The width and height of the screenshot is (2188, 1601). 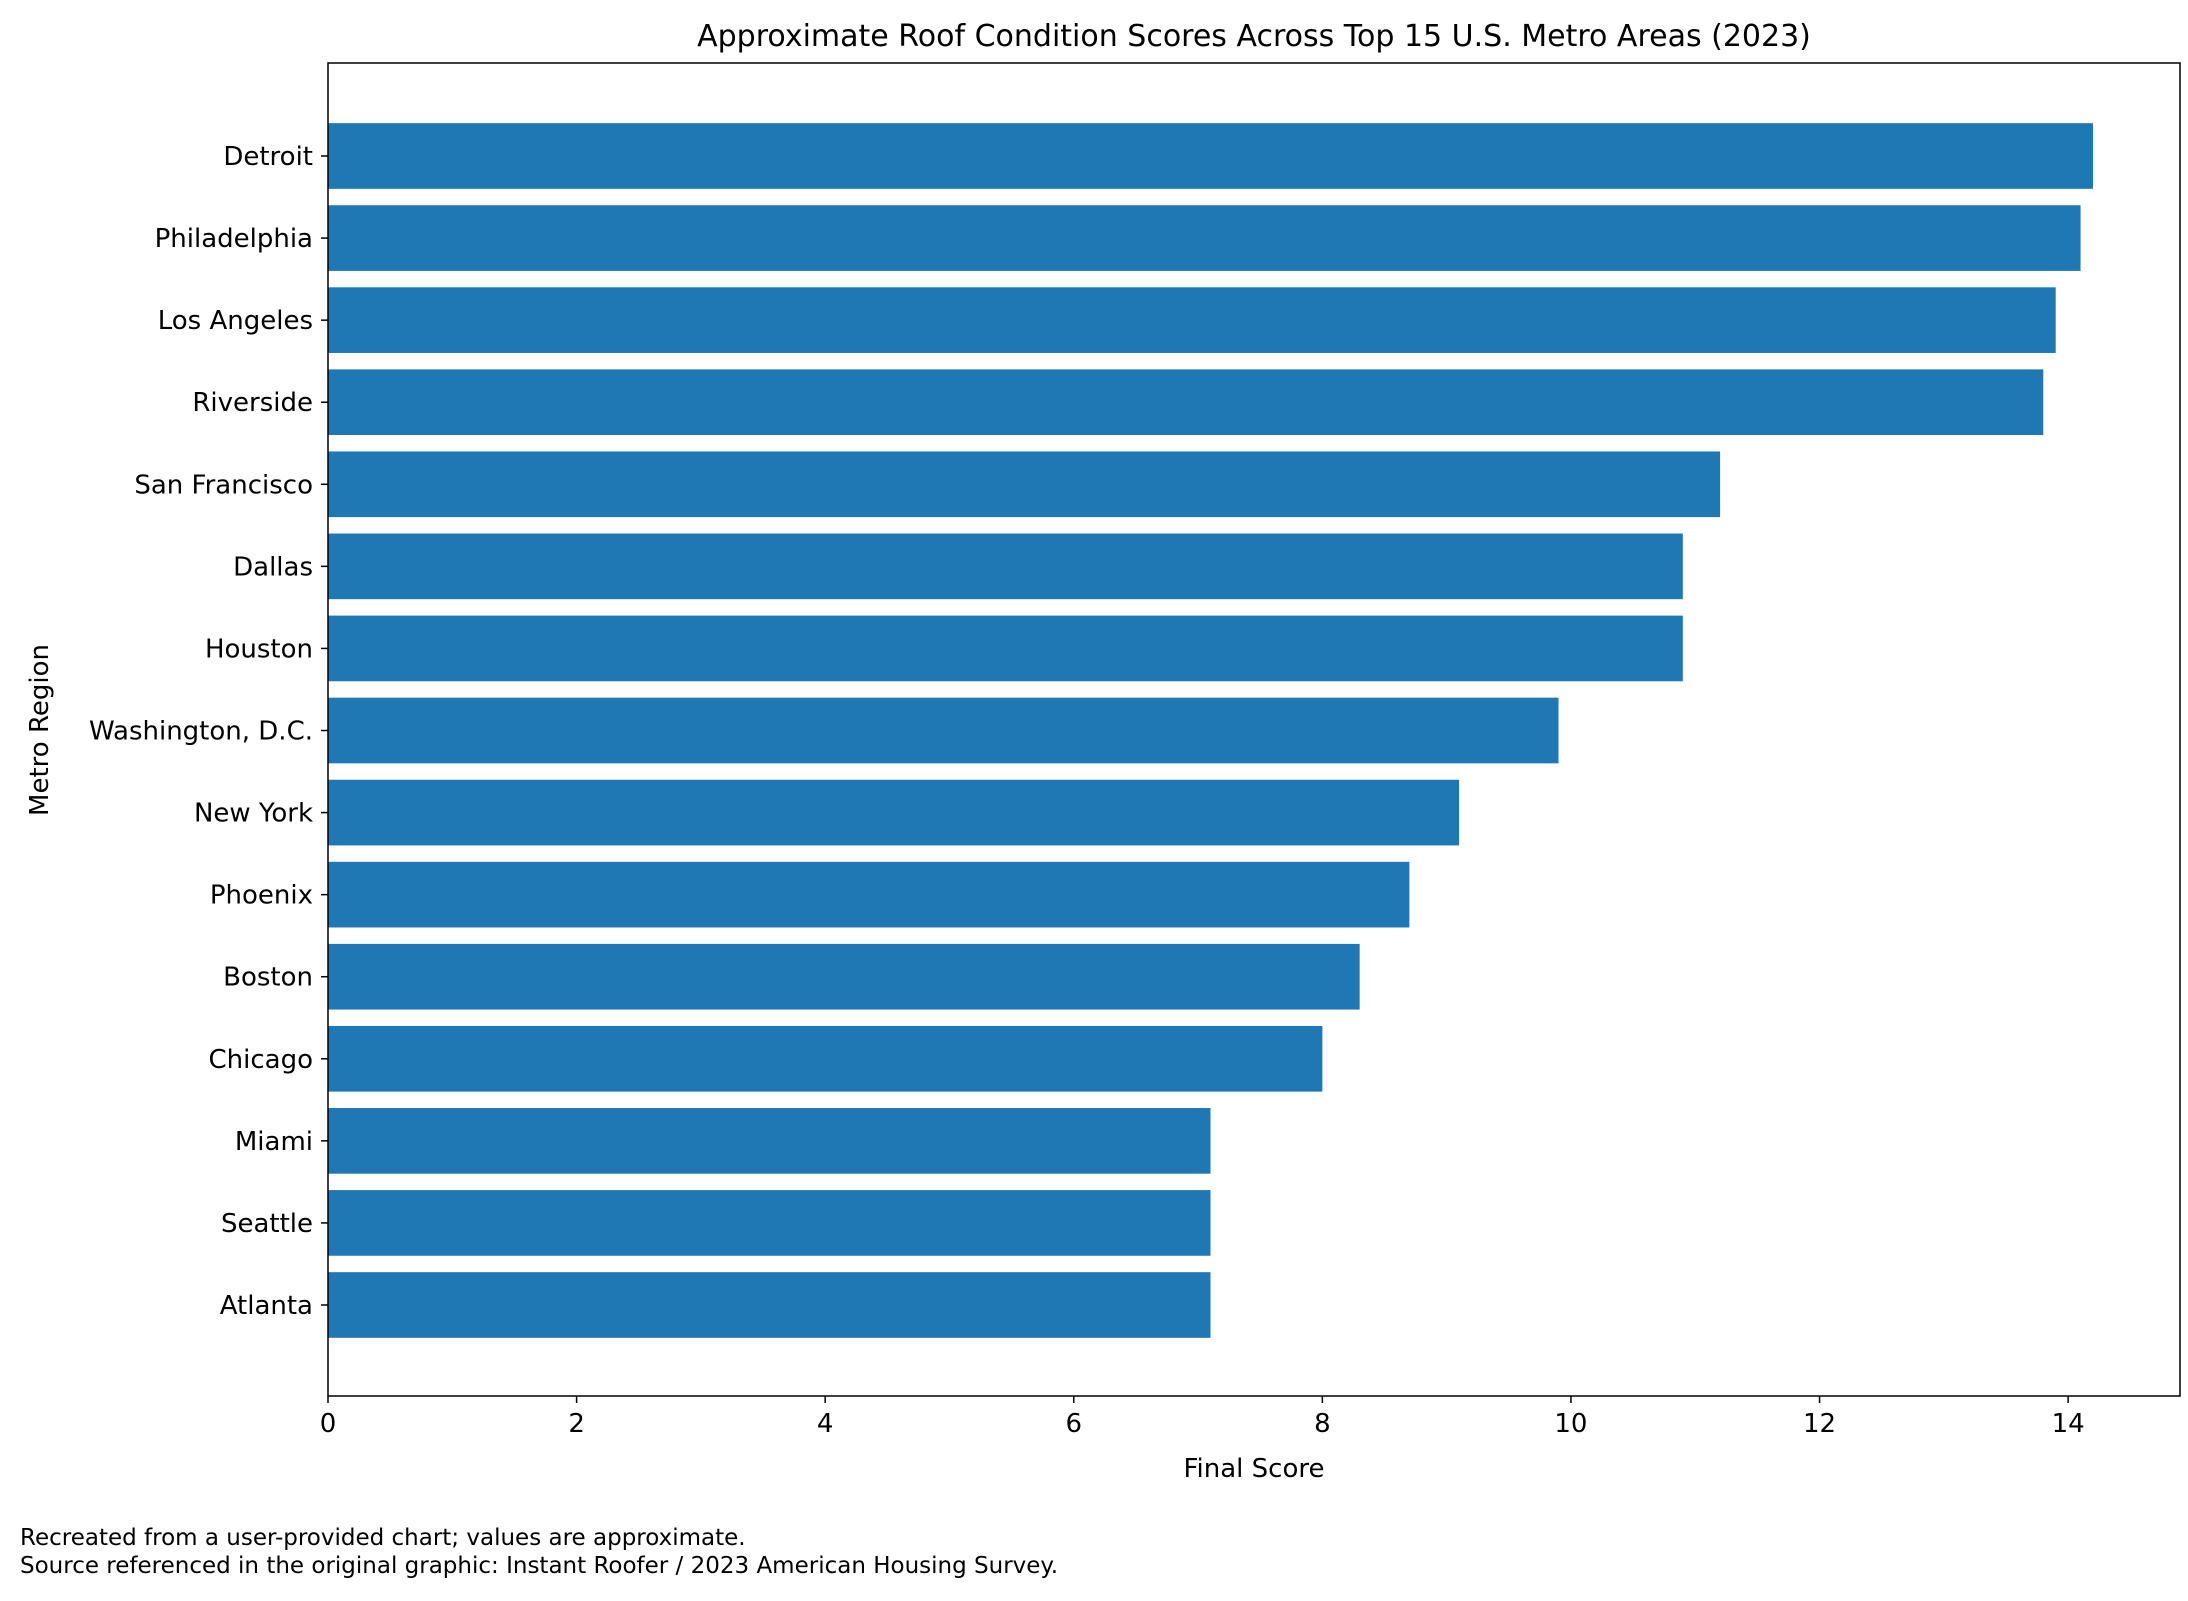 I want to click on x-tick-label: 8, so click(x=1322, y=1424).